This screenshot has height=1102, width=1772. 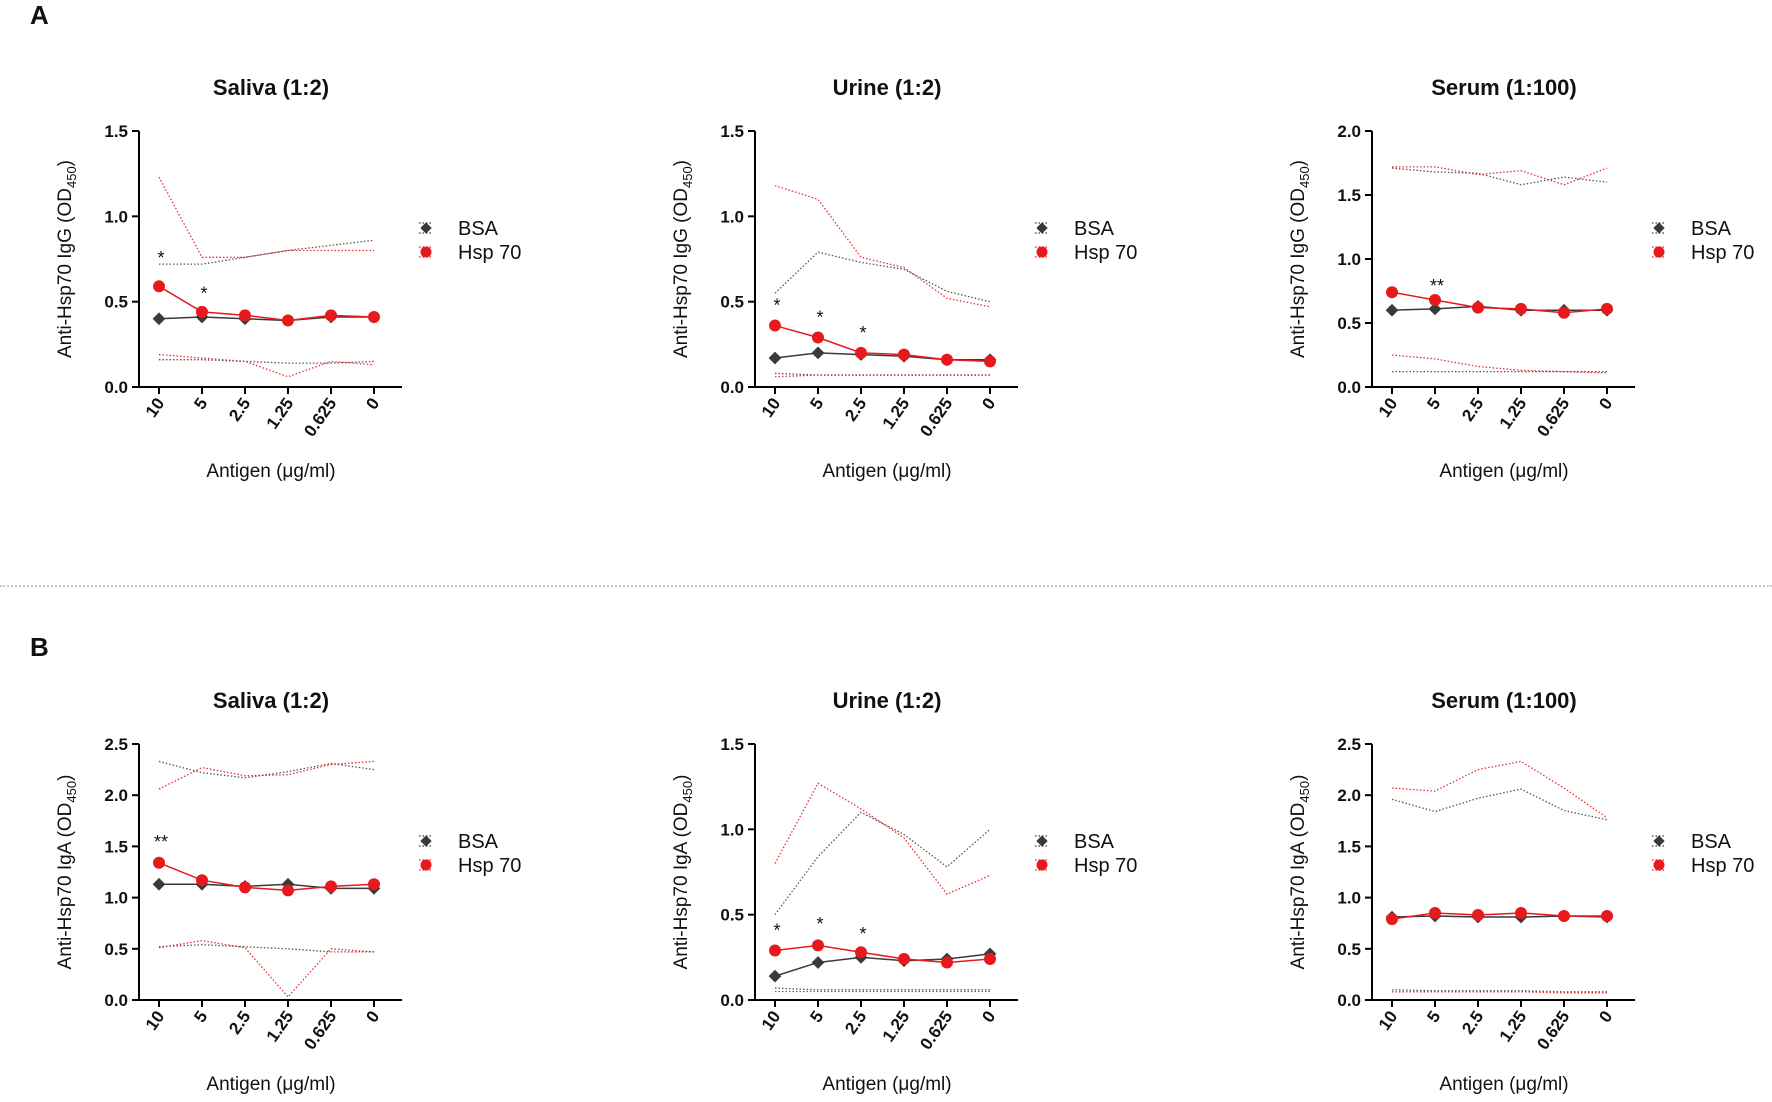 What do you see at coordinates (816, 1016) in the screenshot?
I see `x-tick-label: 5` at bounding box center [816, 1016].